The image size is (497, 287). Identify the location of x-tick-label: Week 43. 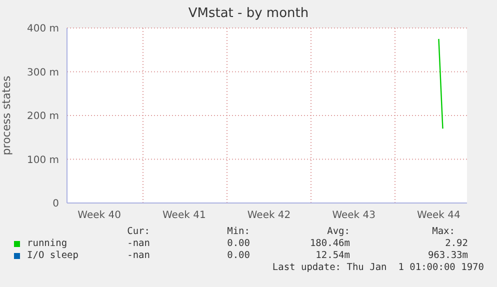
(354, 216).